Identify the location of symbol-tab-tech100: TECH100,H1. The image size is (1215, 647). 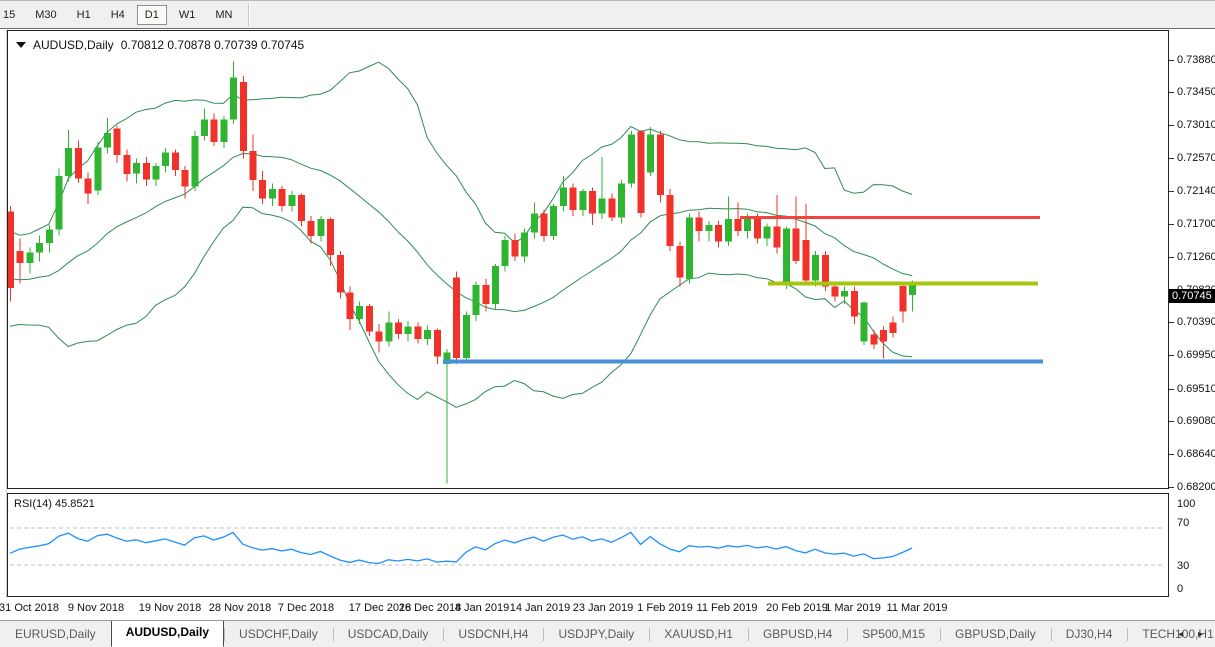
(1171, 634).